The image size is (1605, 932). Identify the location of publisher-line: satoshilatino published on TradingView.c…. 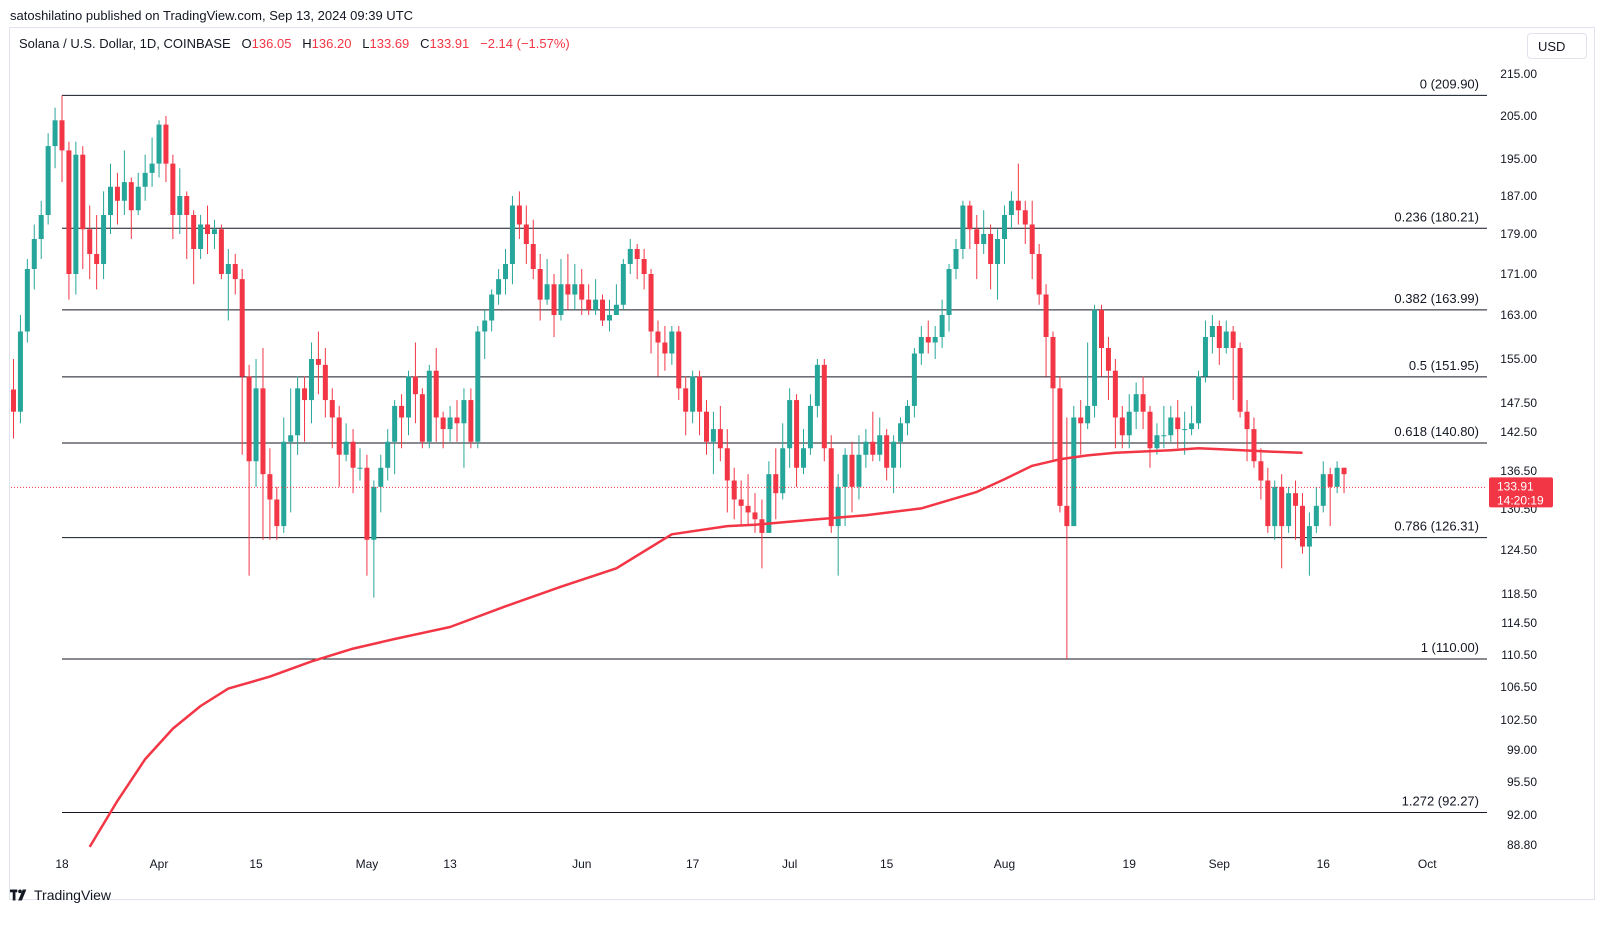
(212, 15).